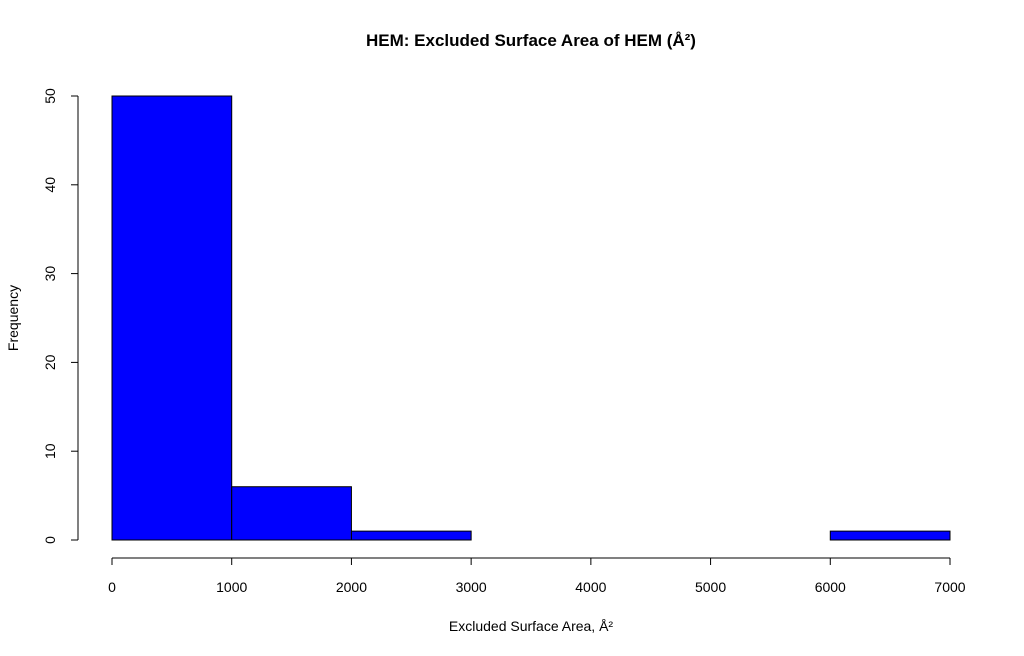 The image size is (1024, 656). I want to click on y-tick-label: 20, so click(50, 362).